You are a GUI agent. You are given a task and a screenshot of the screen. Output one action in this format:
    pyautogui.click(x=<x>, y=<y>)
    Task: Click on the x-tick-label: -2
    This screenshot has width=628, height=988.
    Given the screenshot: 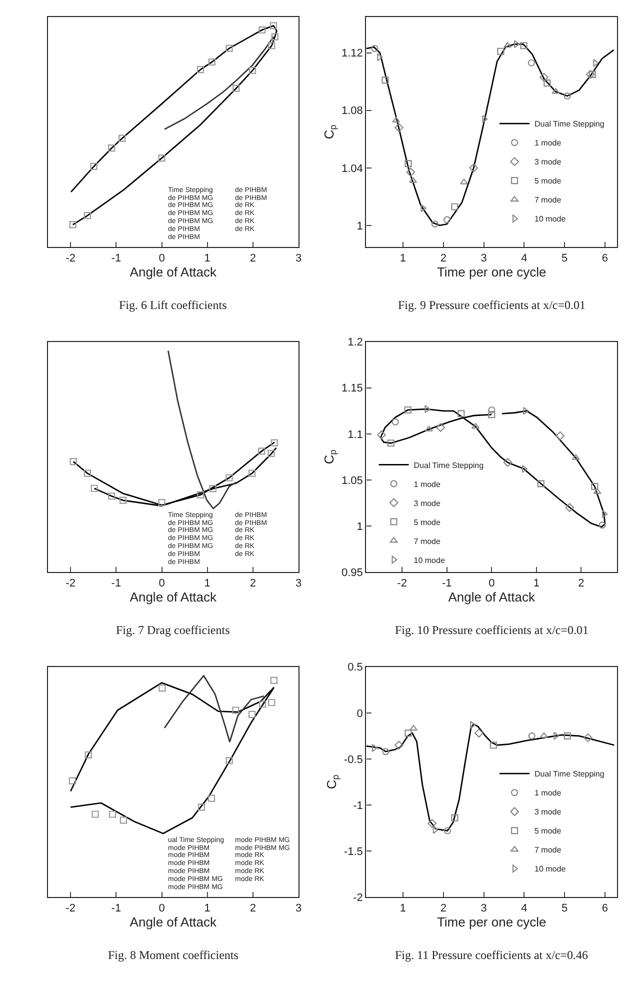 What is the action you would take?
    pyautogui.click(x=71, y=583)
    